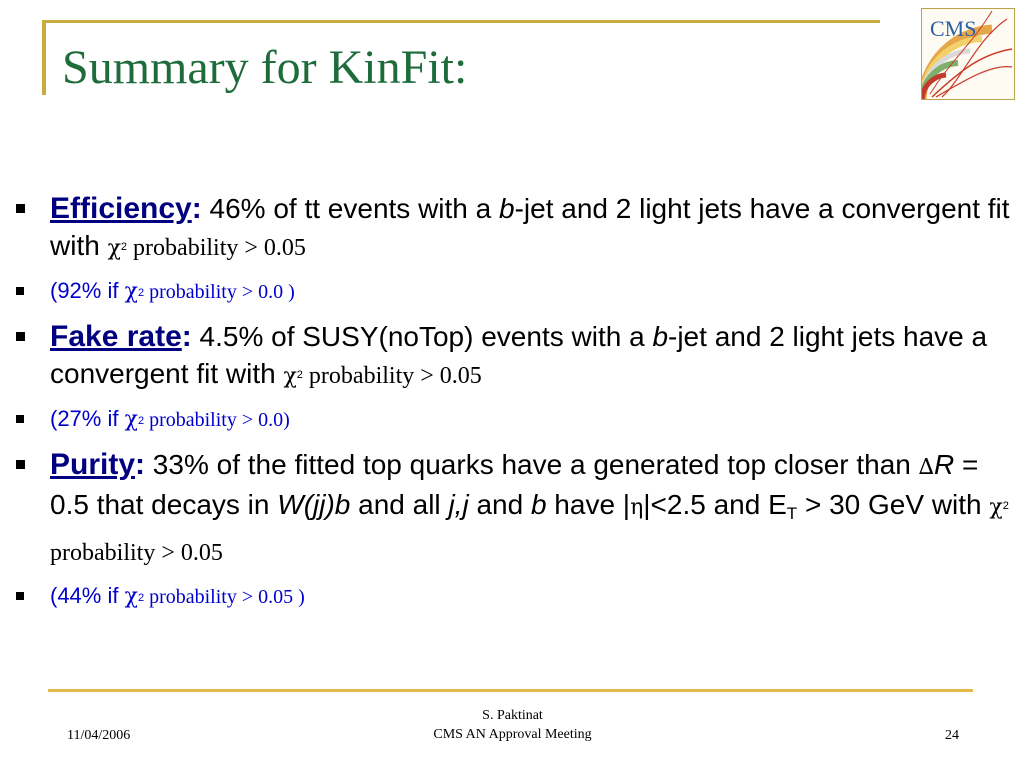 Image resolution: width=1024 pixels, height=768 pixels. I want to click on cms-logo-text: CMS, so click(953, 28).